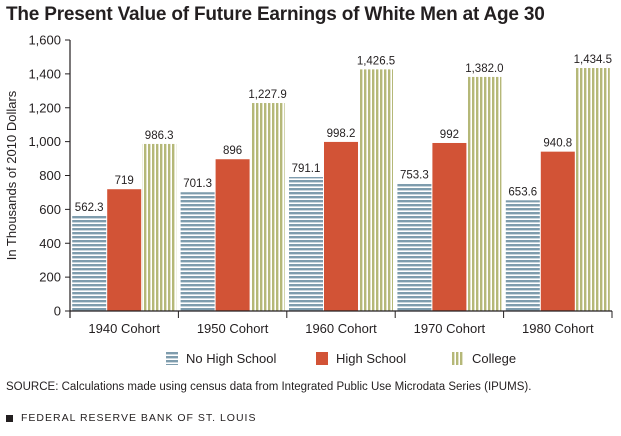 The image size is (621, 436). What do you see at coordinates (450, 328) in the screenshot?
I see `x-tick-label-4: 1970 Cohort` at bounding box center [450, 328].